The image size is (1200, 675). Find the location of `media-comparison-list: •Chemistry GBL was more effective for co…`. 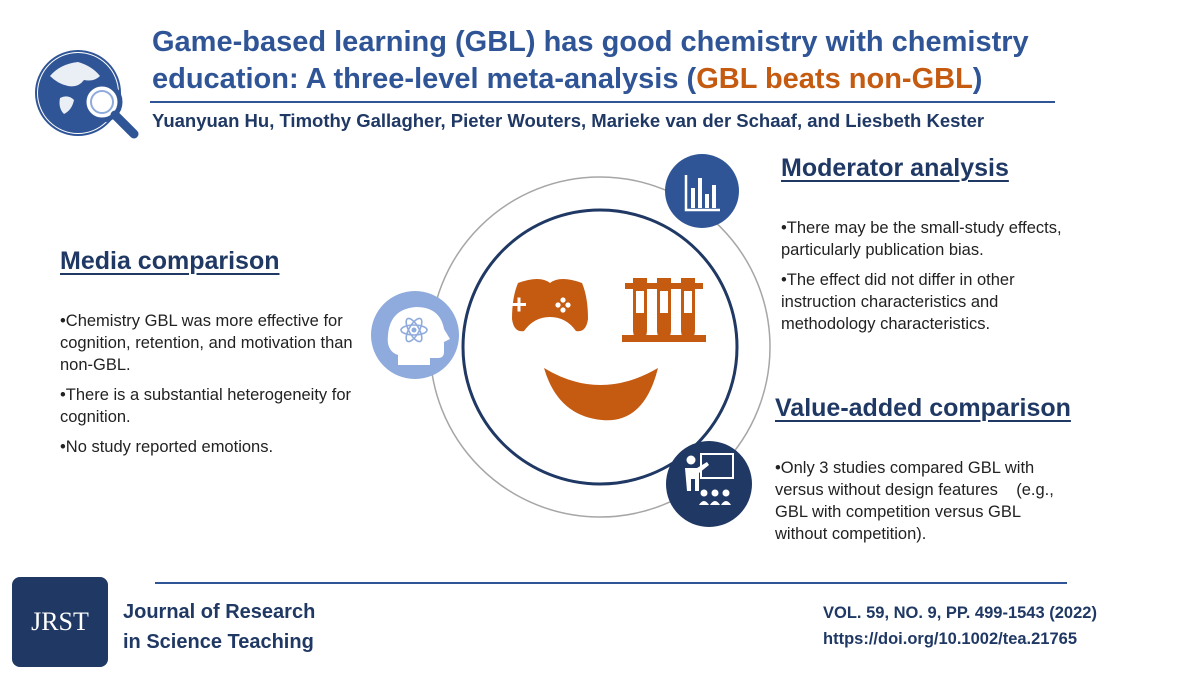

media-comparison-list: •Chemistry GBL was more effective for co… is located at coordinates (210, 388).